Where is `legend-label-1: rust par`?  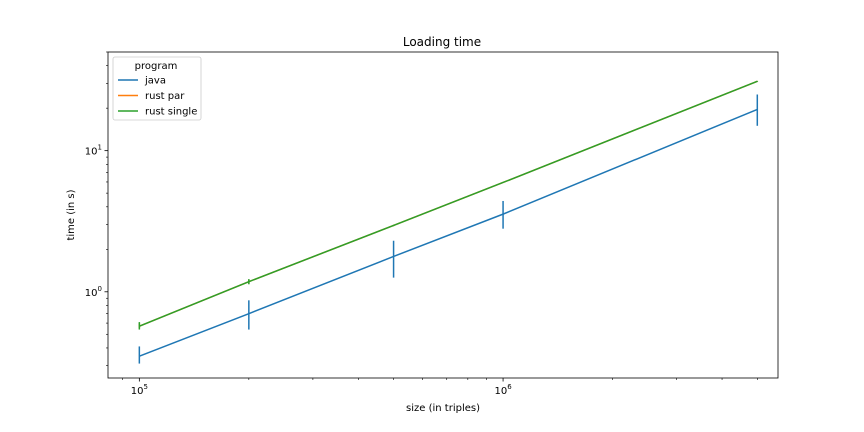 legend-label-1: rust par is located at coordinates (165, 96).